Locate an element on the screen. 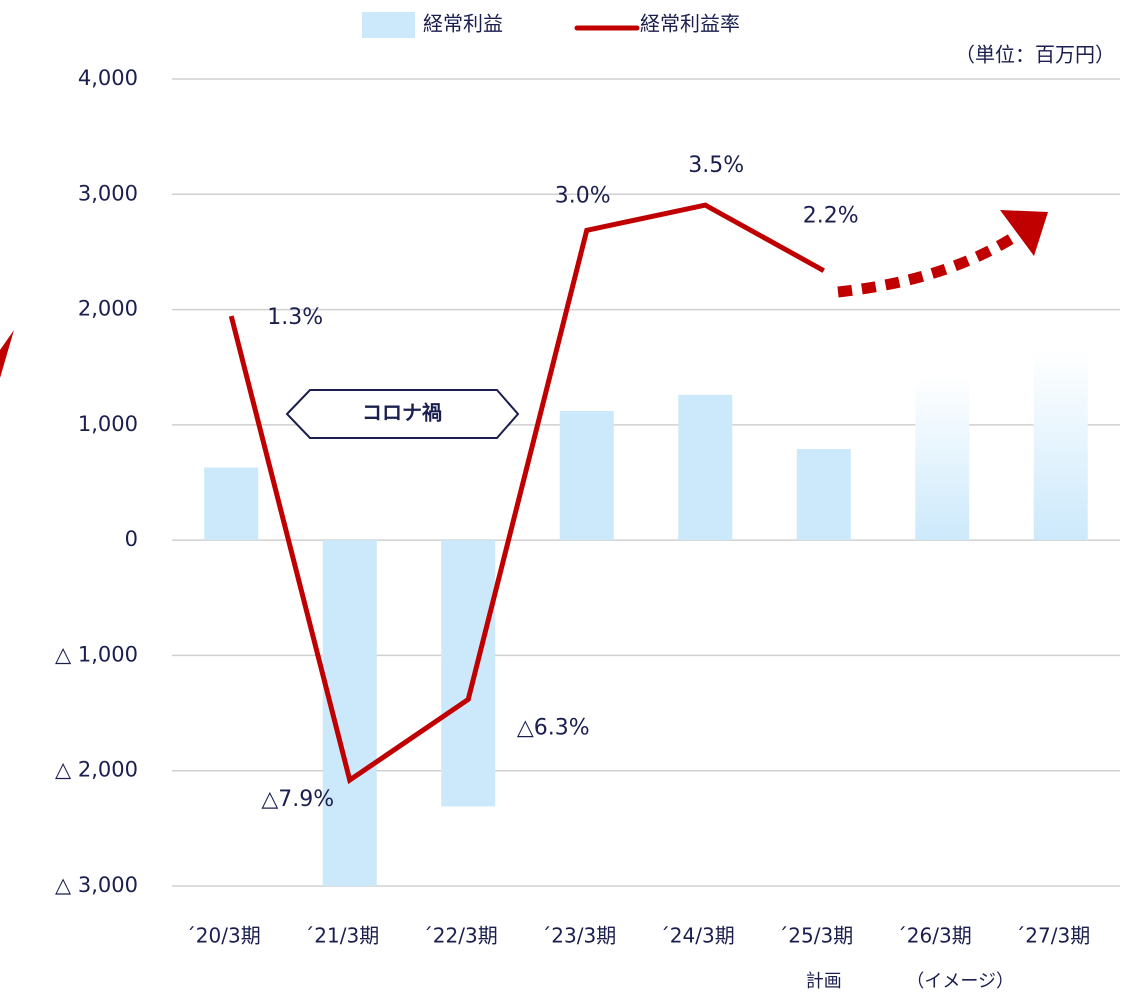 The image size is (1140, 997). legend-swatch is located at coordinates (388, 25).